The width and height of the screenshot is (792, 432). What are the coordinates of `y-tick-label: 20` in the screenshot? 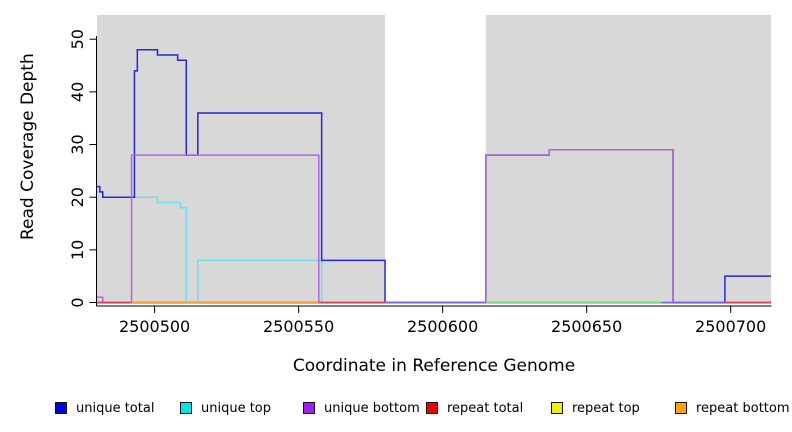 It's located at (77, 197).